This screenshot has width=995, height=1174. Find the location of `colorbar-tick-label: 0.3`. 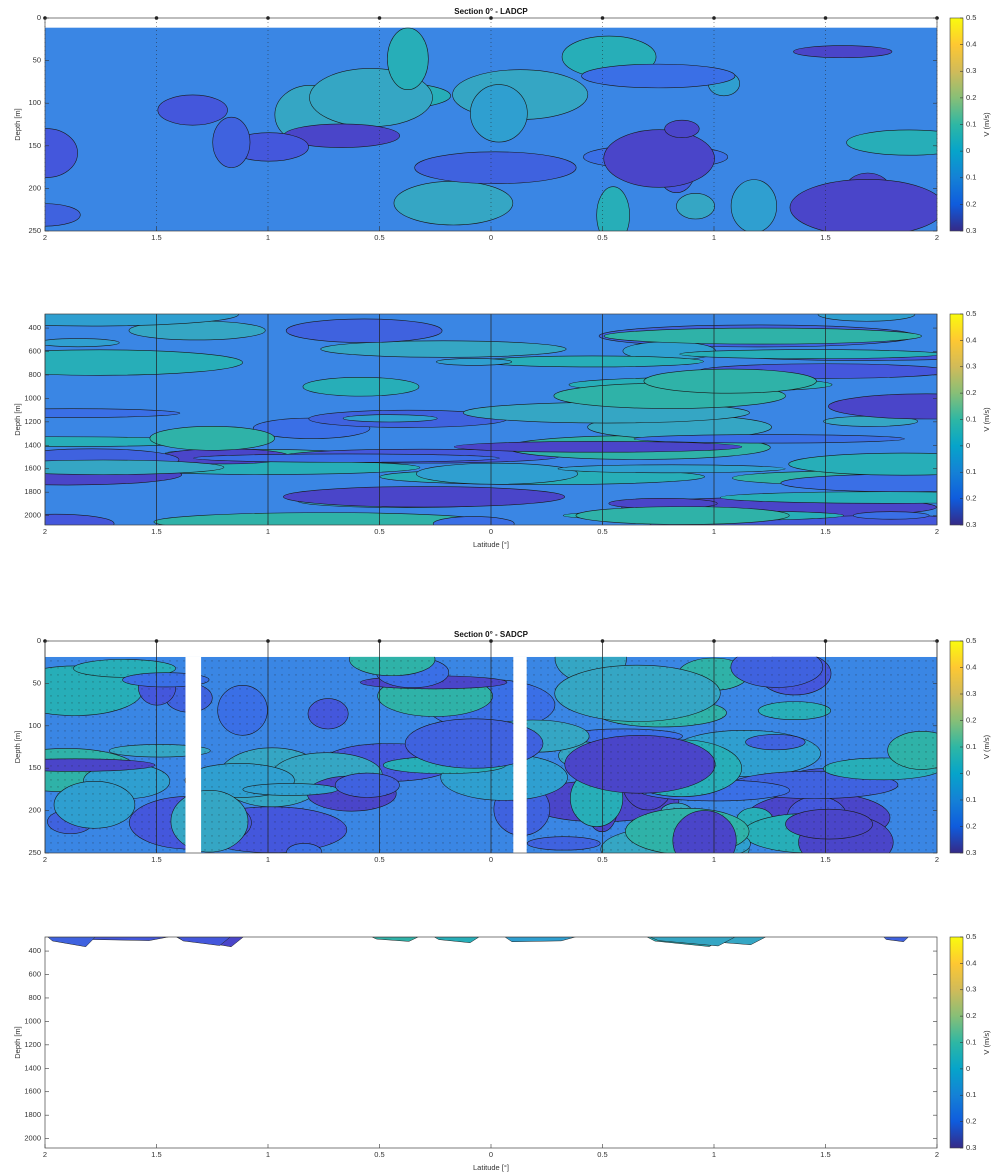

colorbar-tick-label: 0.3 is located at coordinates (971, 693).